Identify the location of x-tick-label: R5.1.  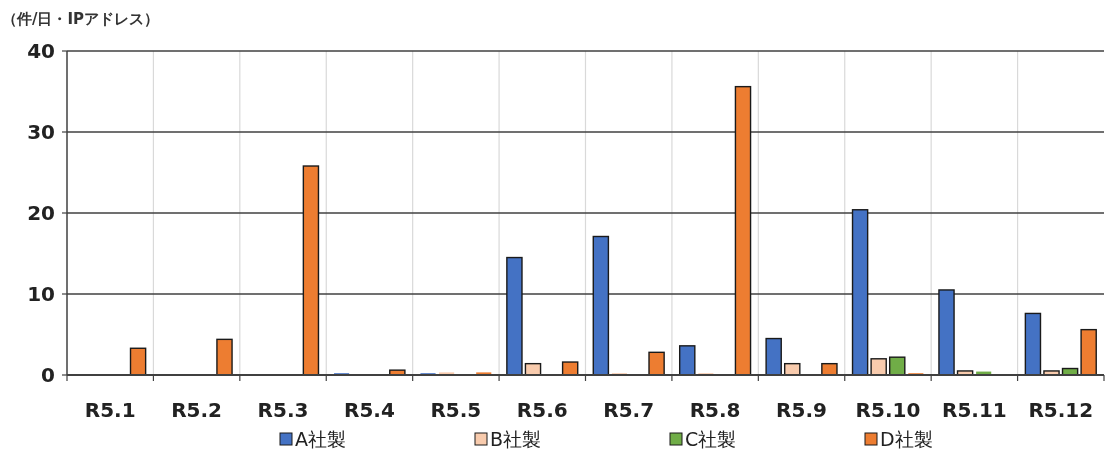
(110, 410).